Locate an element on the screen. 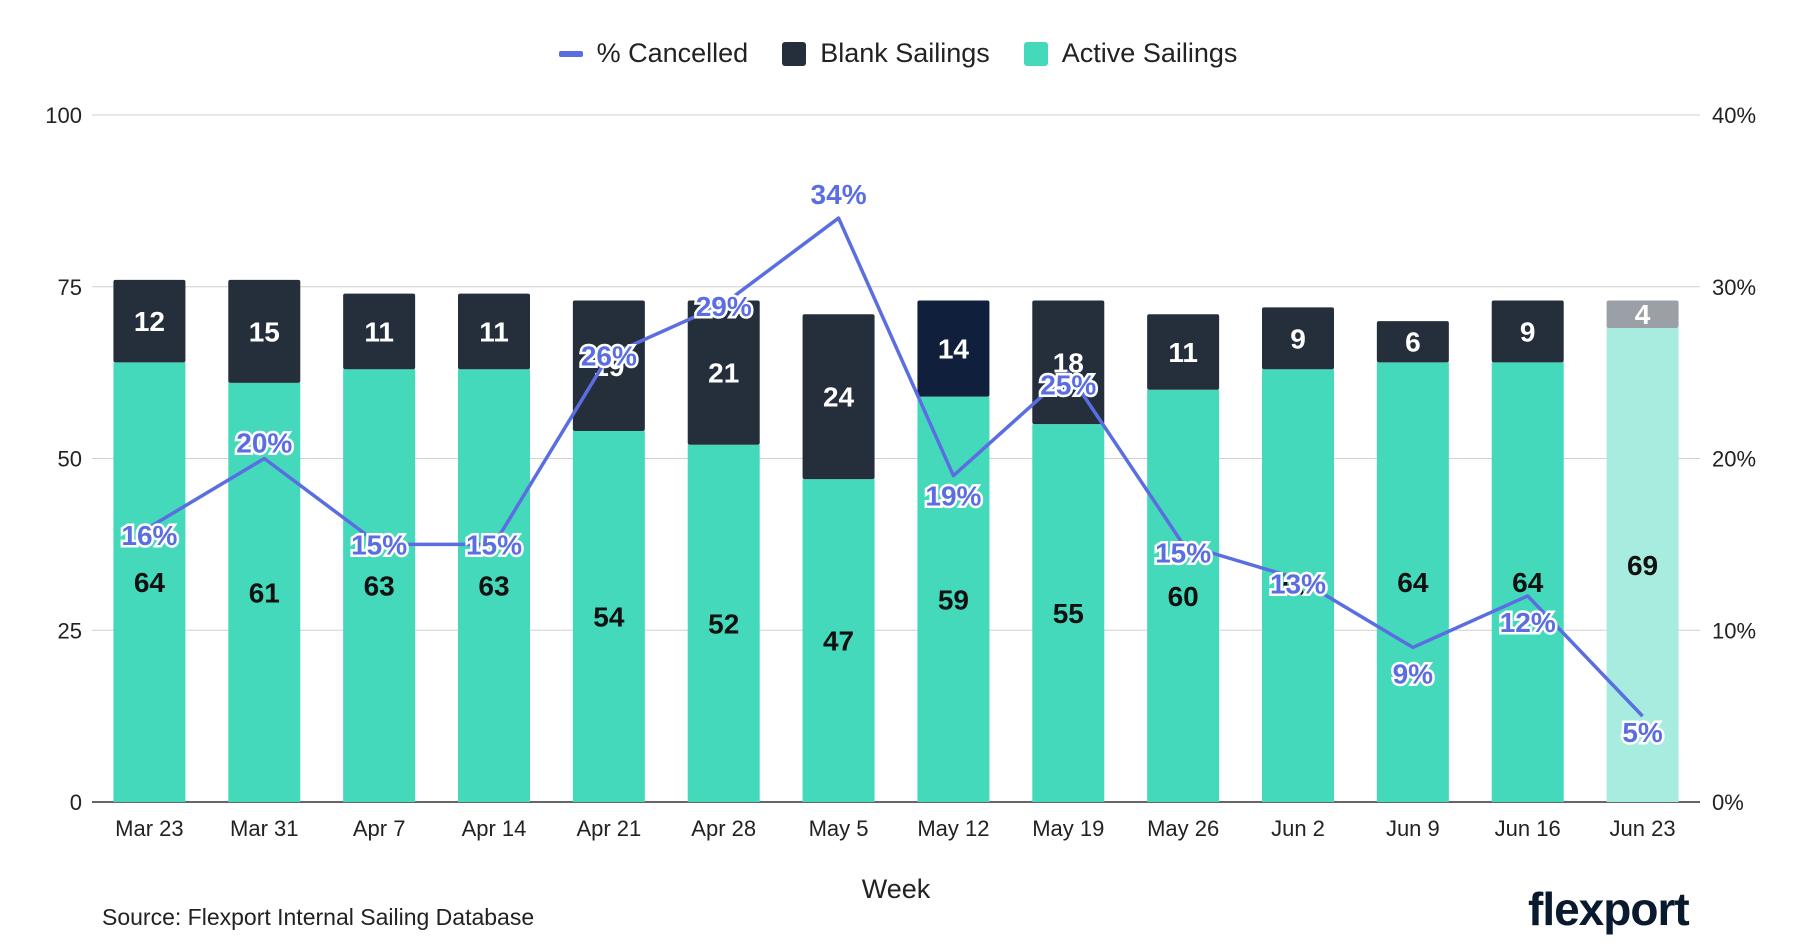 The width and height of the screenshot is (1796, 946). bar-label-blank: 6 is located at coordinates (1413, 342).